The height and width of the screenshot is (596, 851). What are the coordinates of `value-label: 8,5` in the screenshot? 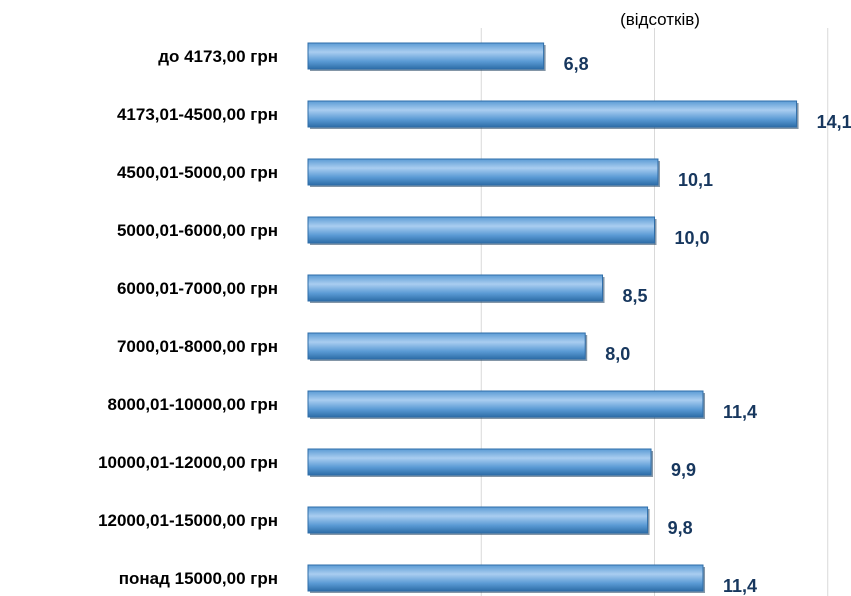 It's located at (635, 296).